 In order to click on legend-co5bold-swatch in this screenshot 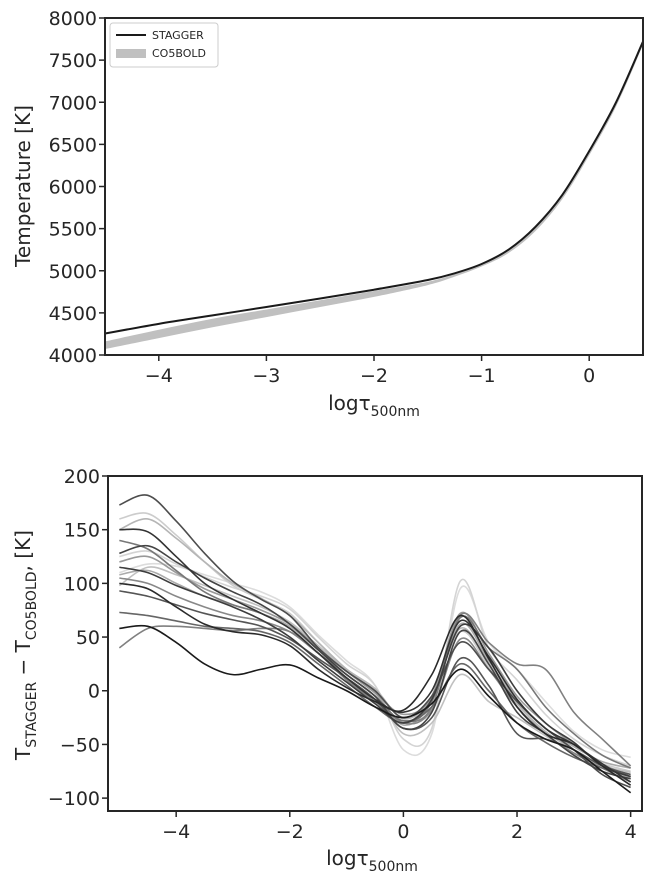, I will do `click(131, 53)`.